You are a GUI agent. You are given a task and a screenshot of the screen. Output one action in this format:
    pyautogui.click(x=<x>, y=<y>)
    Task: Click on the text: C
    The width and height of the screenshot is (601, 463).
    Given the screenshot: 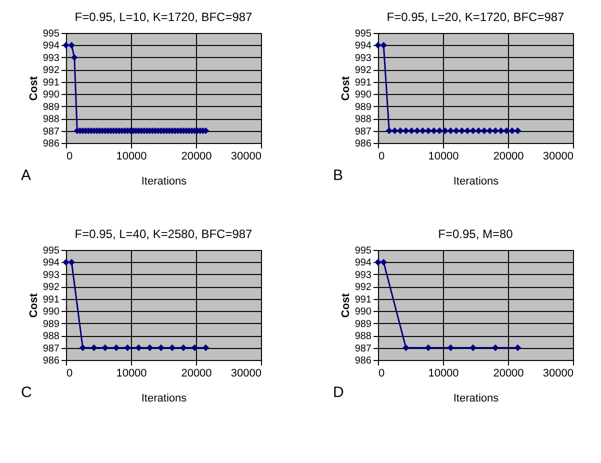 What is the action you would take?
    pyautogui.click(x=26, y=392)
    